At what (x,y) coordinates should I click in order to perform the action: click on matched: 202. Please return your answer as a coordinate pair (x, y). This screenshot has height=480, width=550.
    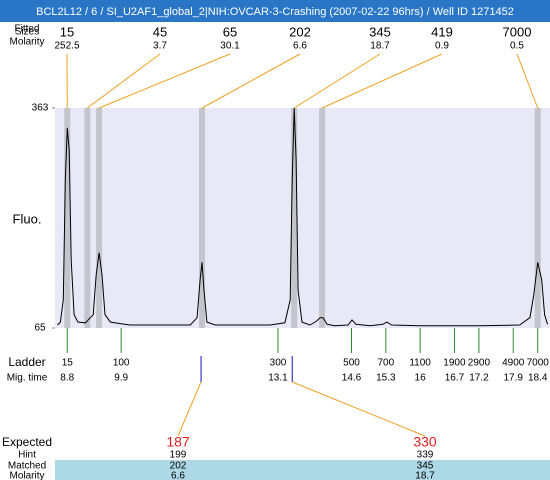
    Looking at the image, I should click on (178, 466).